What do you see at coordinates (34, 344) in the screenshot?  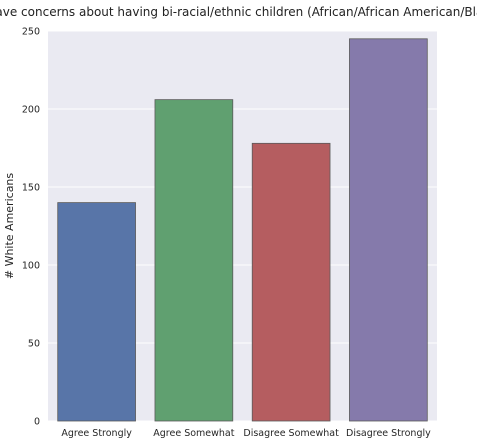 I see `y-tick-label: 50` at bounding box center [34, 344].